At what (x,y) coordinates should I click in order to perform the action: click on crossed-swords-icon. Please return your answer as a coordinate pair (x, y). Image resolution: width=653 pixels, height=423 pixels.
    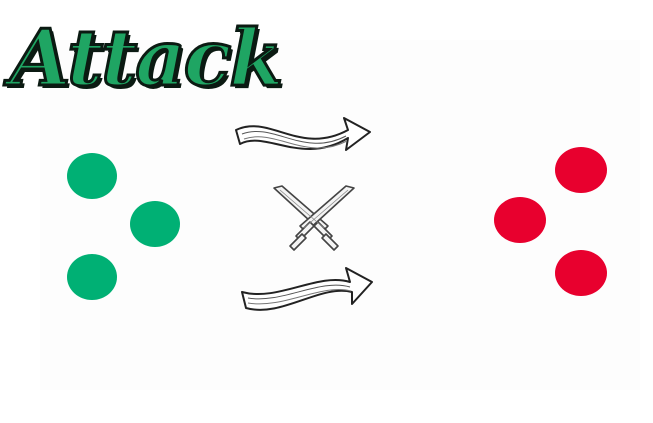
    Looking at the image, I should click on (314, 218).